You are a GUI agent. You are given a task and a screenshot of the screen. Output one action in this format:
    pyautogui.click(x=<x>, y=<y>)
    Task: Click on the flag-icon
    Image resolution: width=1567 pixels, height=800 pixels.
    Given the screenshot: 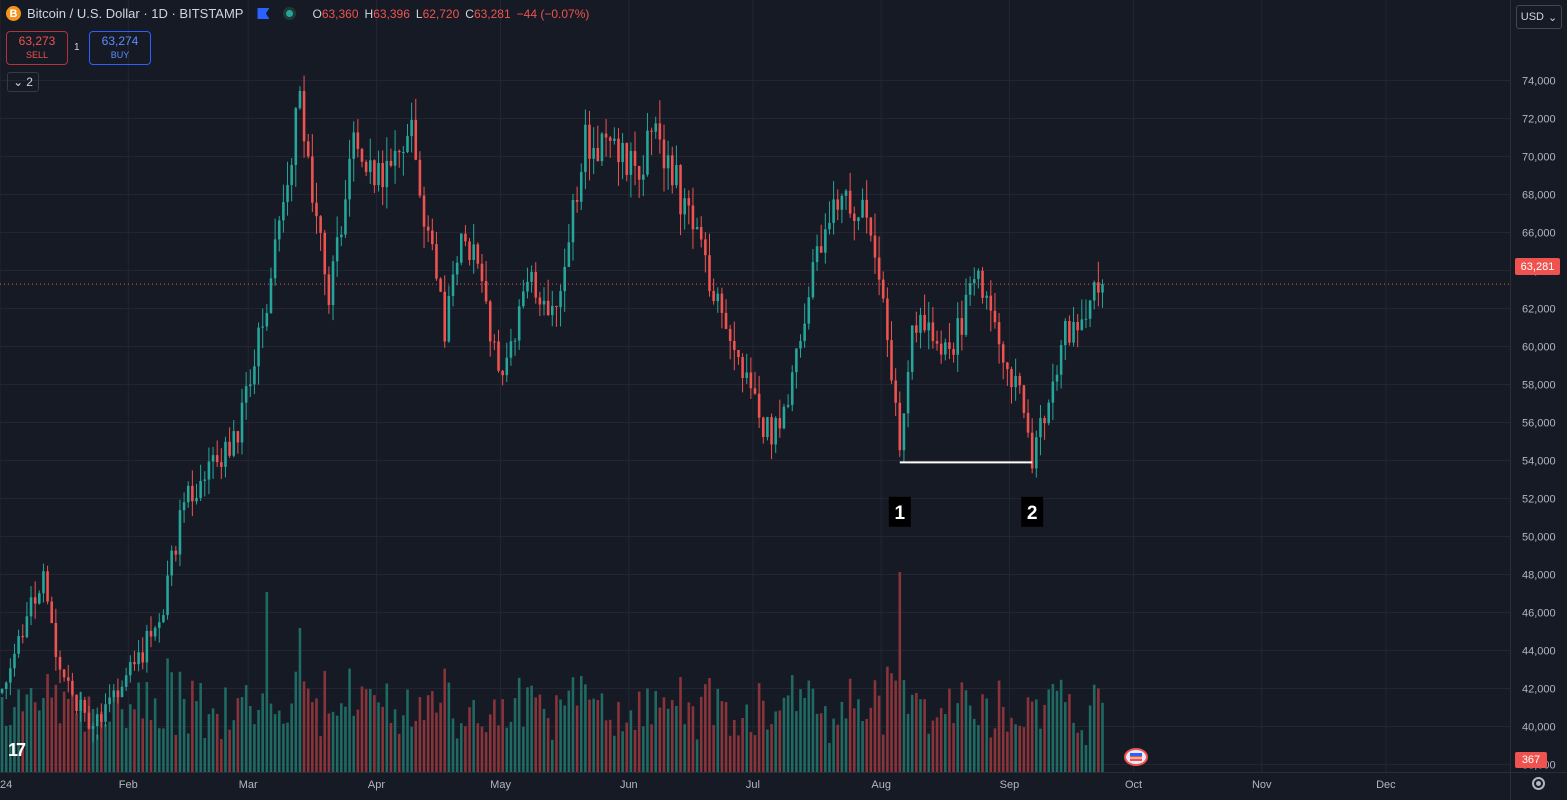 What is the action you would take?
    pyautogui.click(x=263, y=13)
    